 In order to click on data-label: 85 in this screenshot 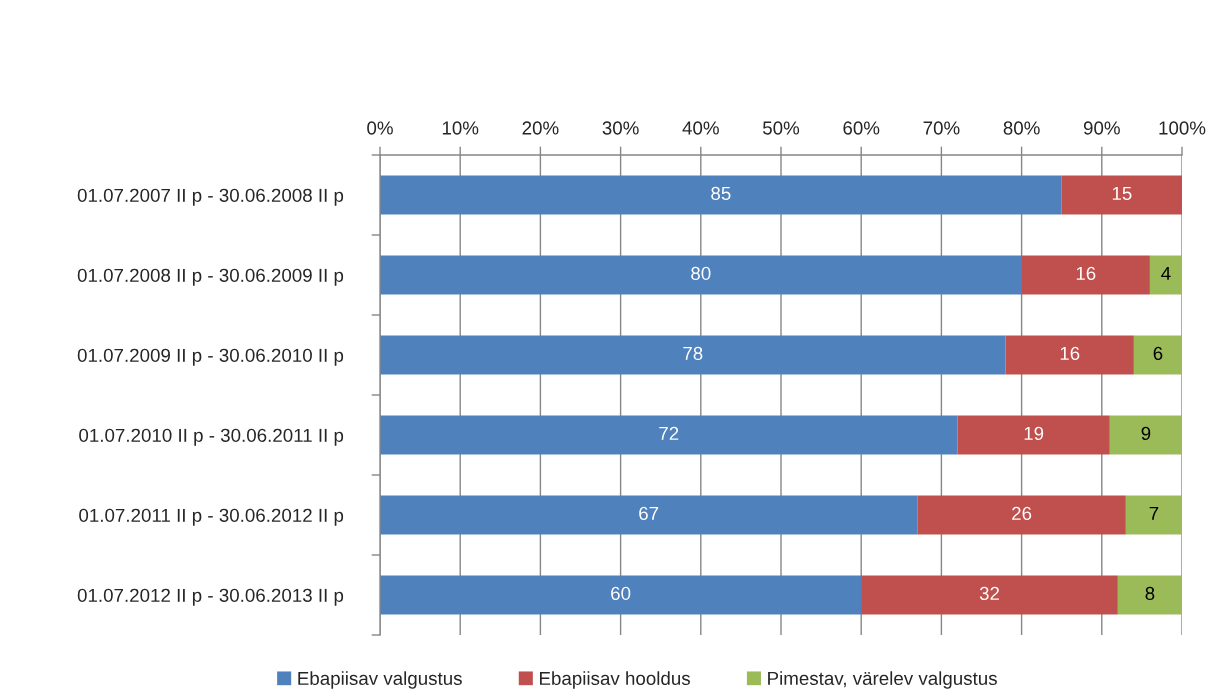, I will do `click(721, 193)`.